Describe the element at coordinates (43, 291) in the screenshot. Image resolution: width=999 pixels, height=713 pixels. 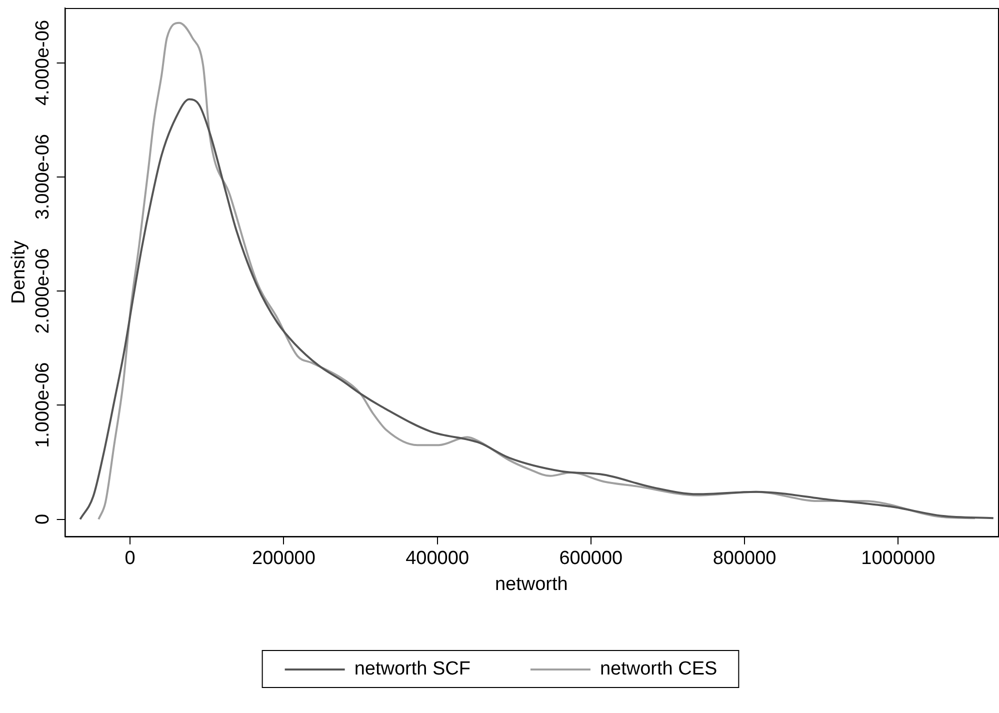
I see `y-tick-label: 2.000e-06` at that location.